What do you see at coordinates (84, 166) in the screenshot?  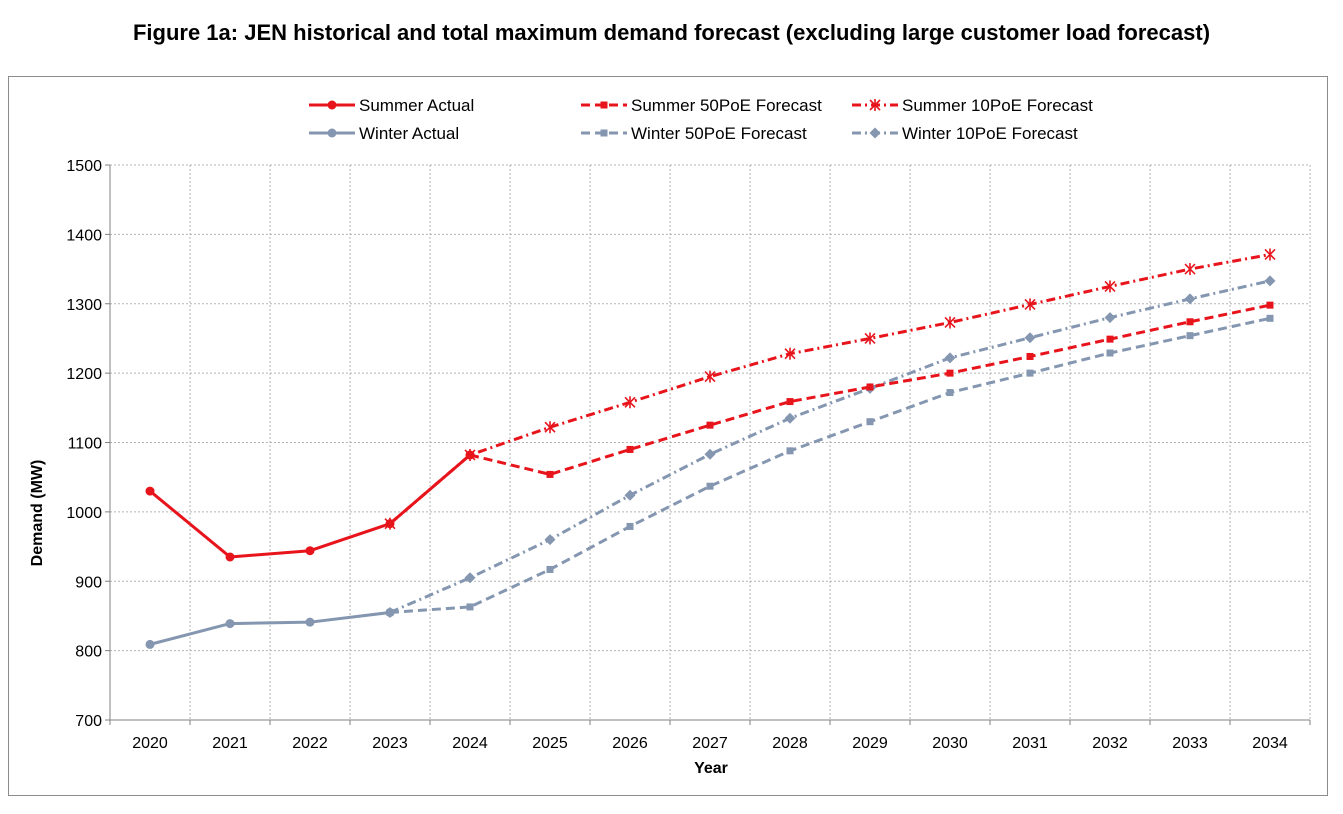 I see `y-tick-label: 1500` at bounding box center [84, 166].